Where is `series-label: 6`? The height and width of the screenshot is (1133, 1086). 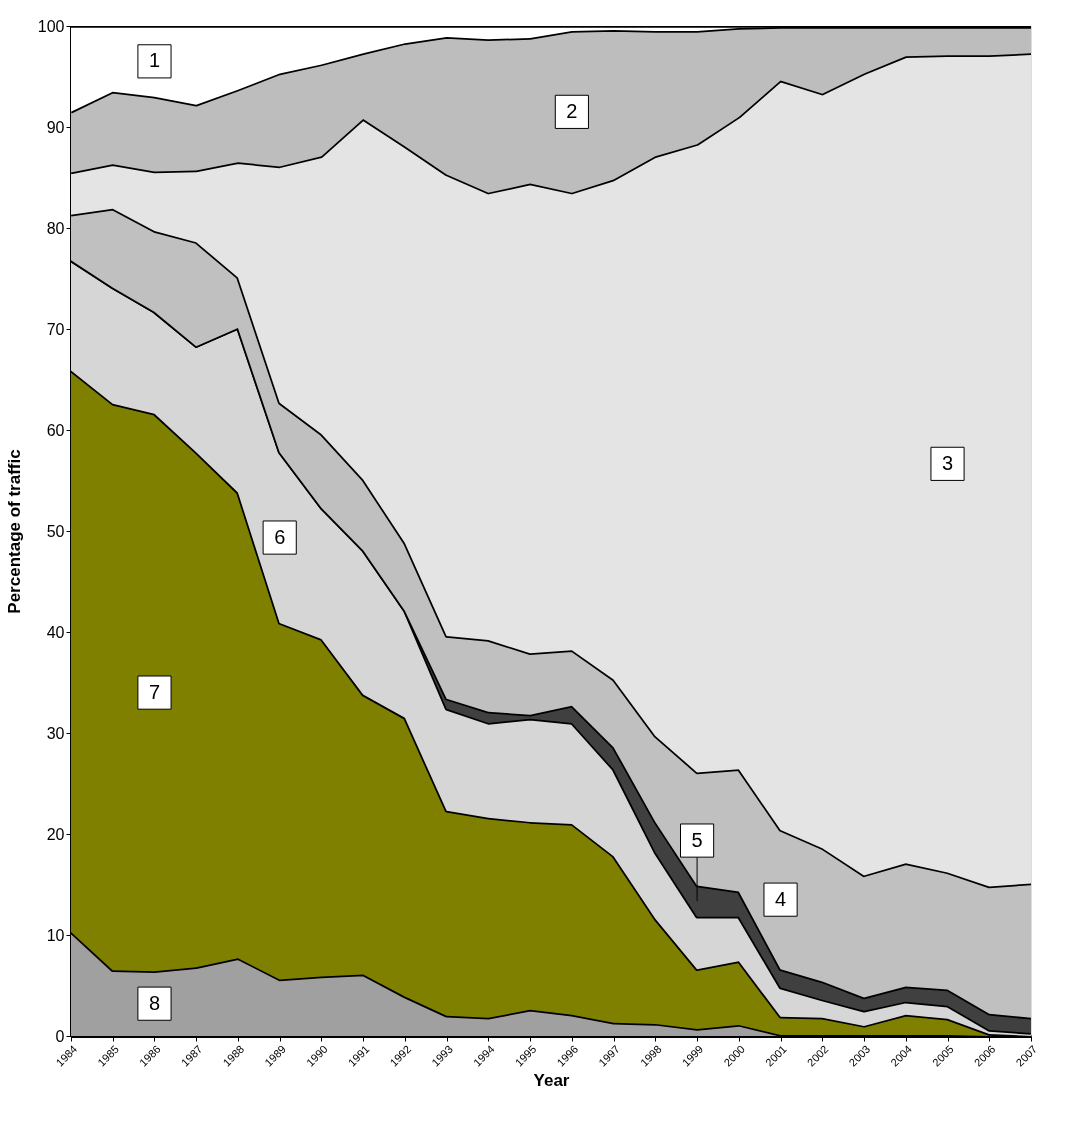 series-label: 6 is located at coordinates (280, 536).